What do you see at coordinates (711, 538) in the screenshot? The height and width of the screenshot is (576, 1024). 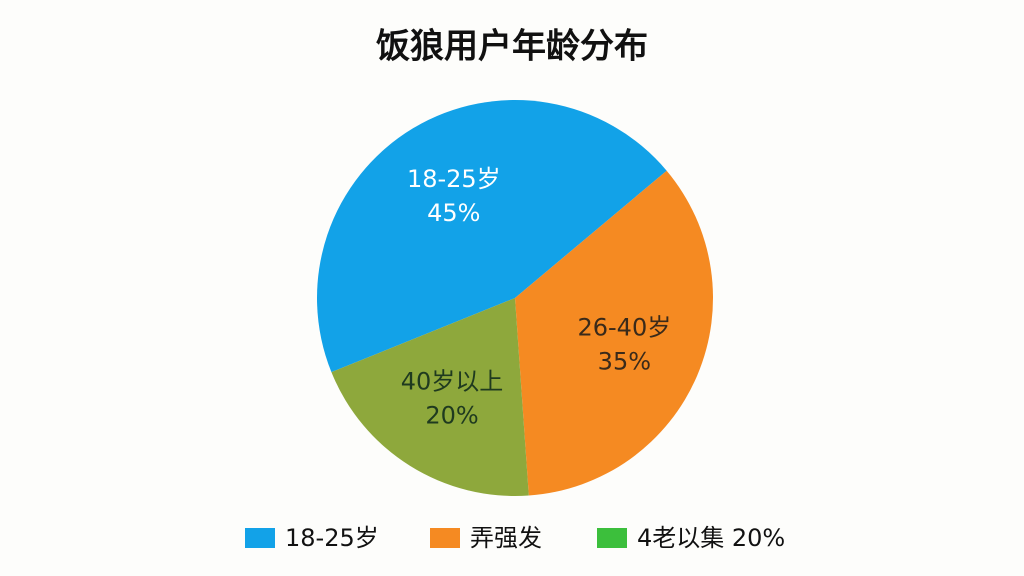 I see `legend-label: 4老以集 20%` at bounding box center [711, 538].